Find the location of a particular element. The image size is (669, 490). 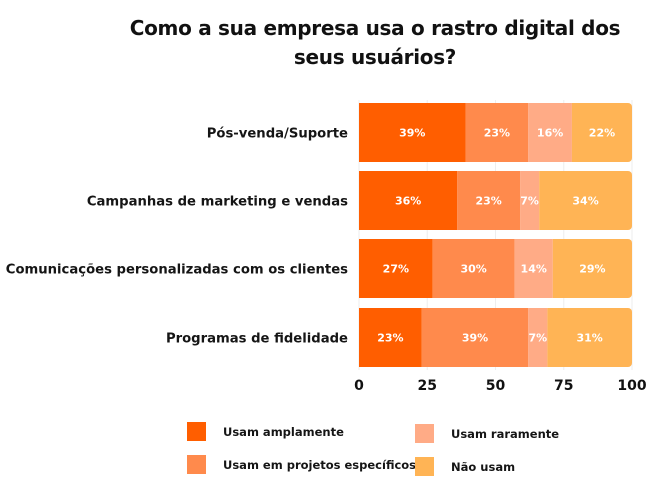

legend-item-usam-em-projetos: Usam em projetos específicos is located at coordinates (301, 464).